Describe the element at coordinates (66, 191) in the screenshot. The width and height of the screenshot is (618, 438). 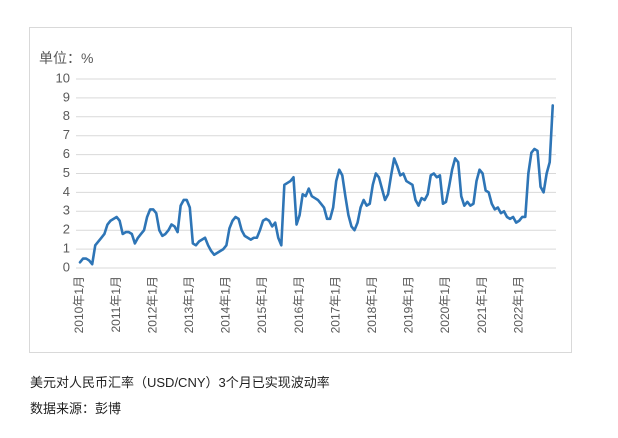
I see `y-tick-label: 4` at that location.